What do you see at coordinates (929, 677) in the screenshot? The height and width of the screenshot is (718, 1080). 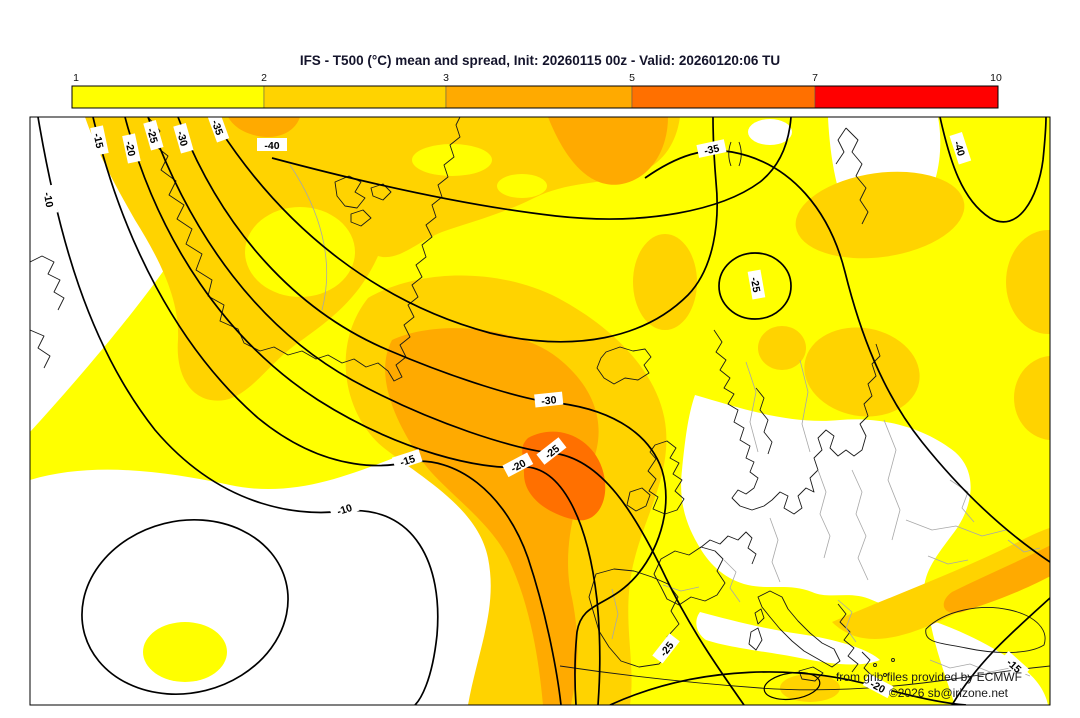 I see `attribution-source: from grib files provided by ECMWF` at bounding box center [929, 677].